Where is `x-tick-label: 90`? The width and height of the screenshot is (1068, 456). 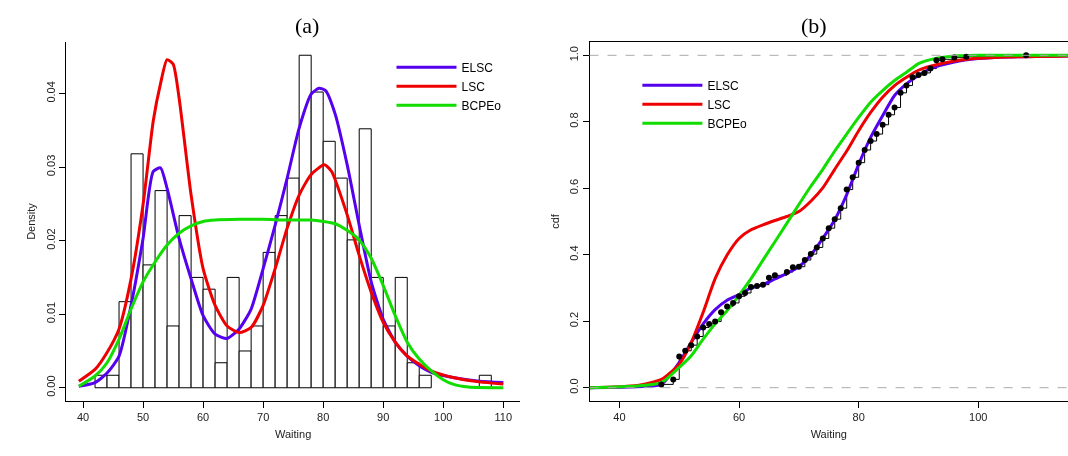
x-tick-label: 90 is located at coordinates (383, 417).